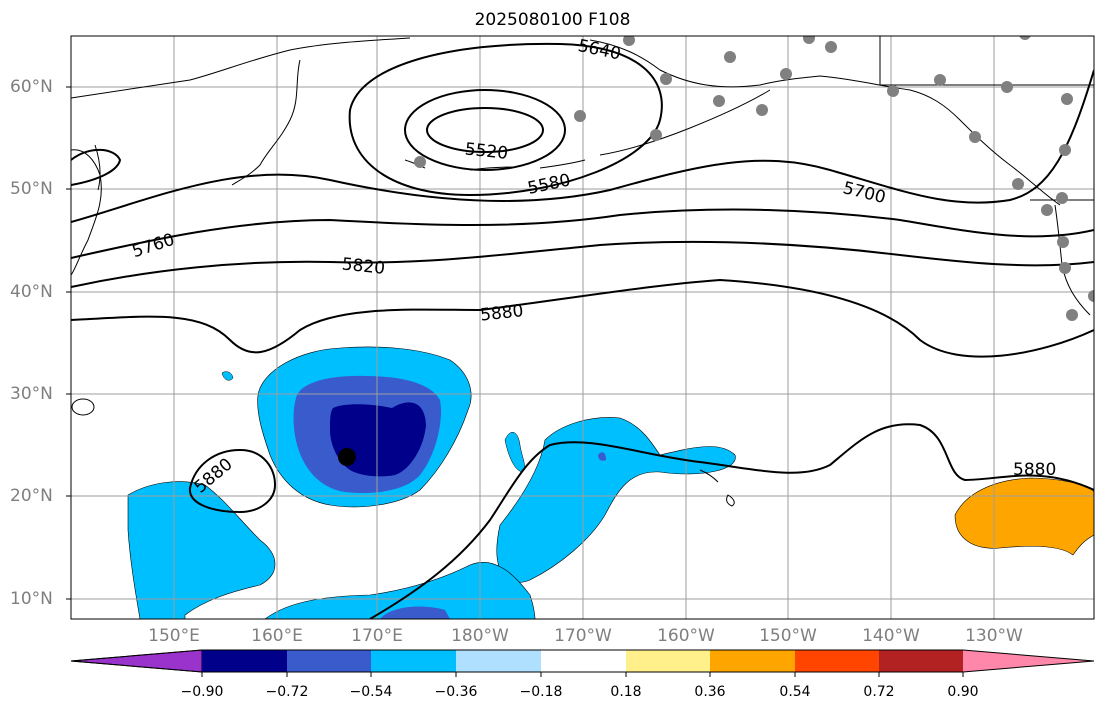  What do you see at coordinates (1072, 260) in the screenshot?
I see `coastline-north-america` at bounding box center [1072, 260].